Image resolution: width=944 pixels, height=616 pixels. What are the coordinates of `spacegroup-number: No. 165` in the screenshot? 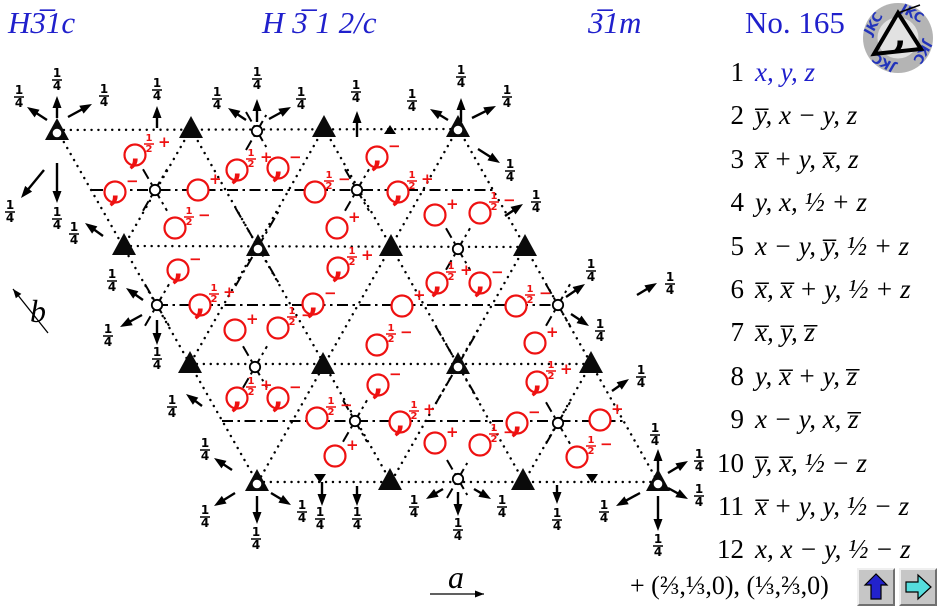 It's located at (795, 22).